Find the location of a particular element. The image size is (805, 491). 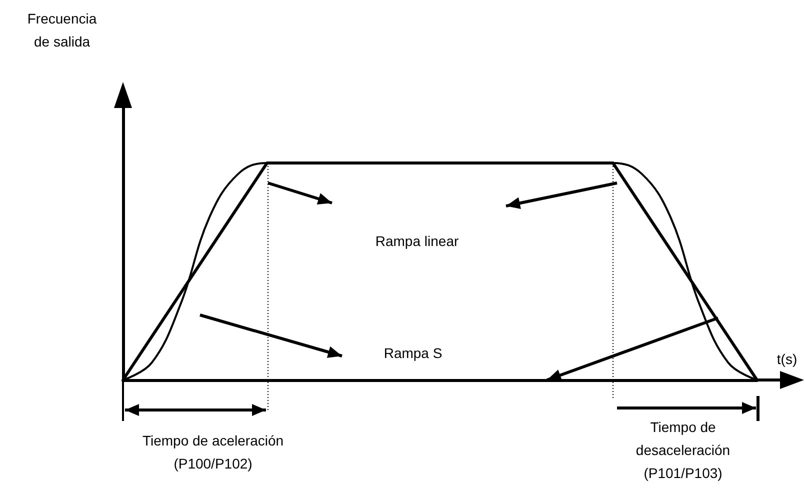

text: Tiempo de desaceleración (P101/P103) is located at coordinates (683, 450).